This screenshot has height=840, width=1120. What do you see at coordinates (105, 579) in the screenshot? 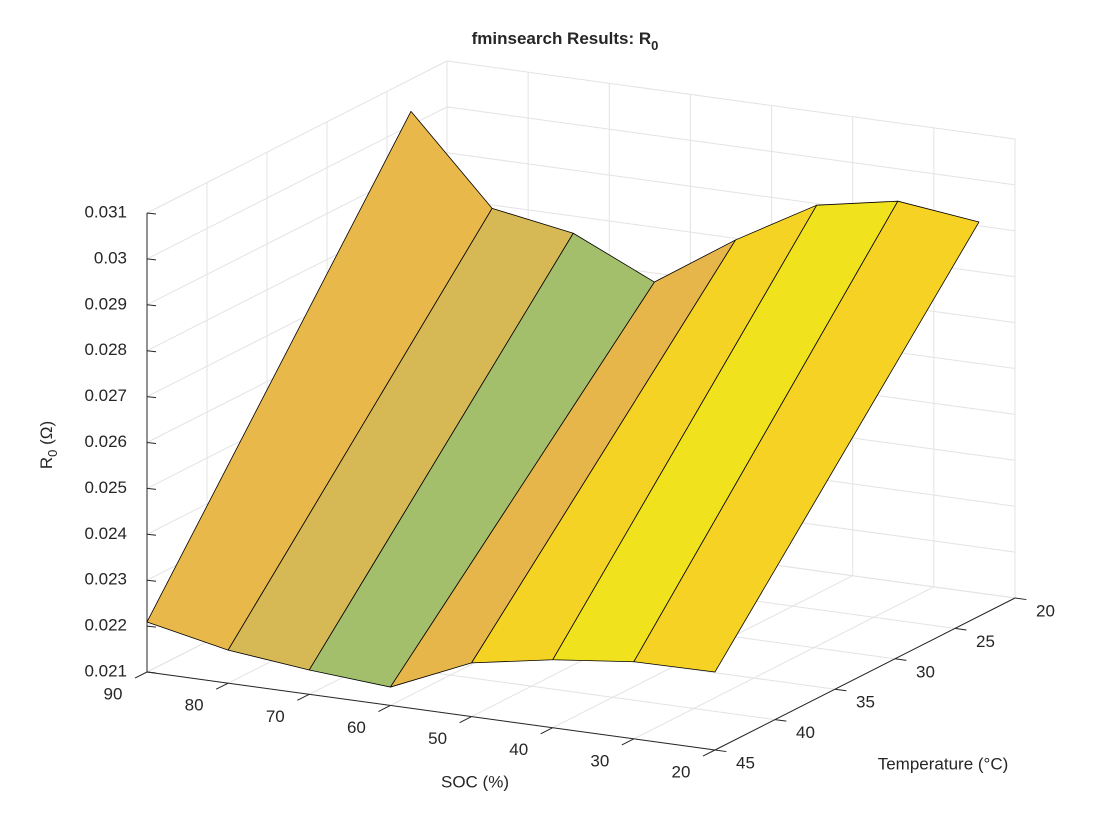
I see `z-tick-label: 0.023` at bounding box center [105, 579].